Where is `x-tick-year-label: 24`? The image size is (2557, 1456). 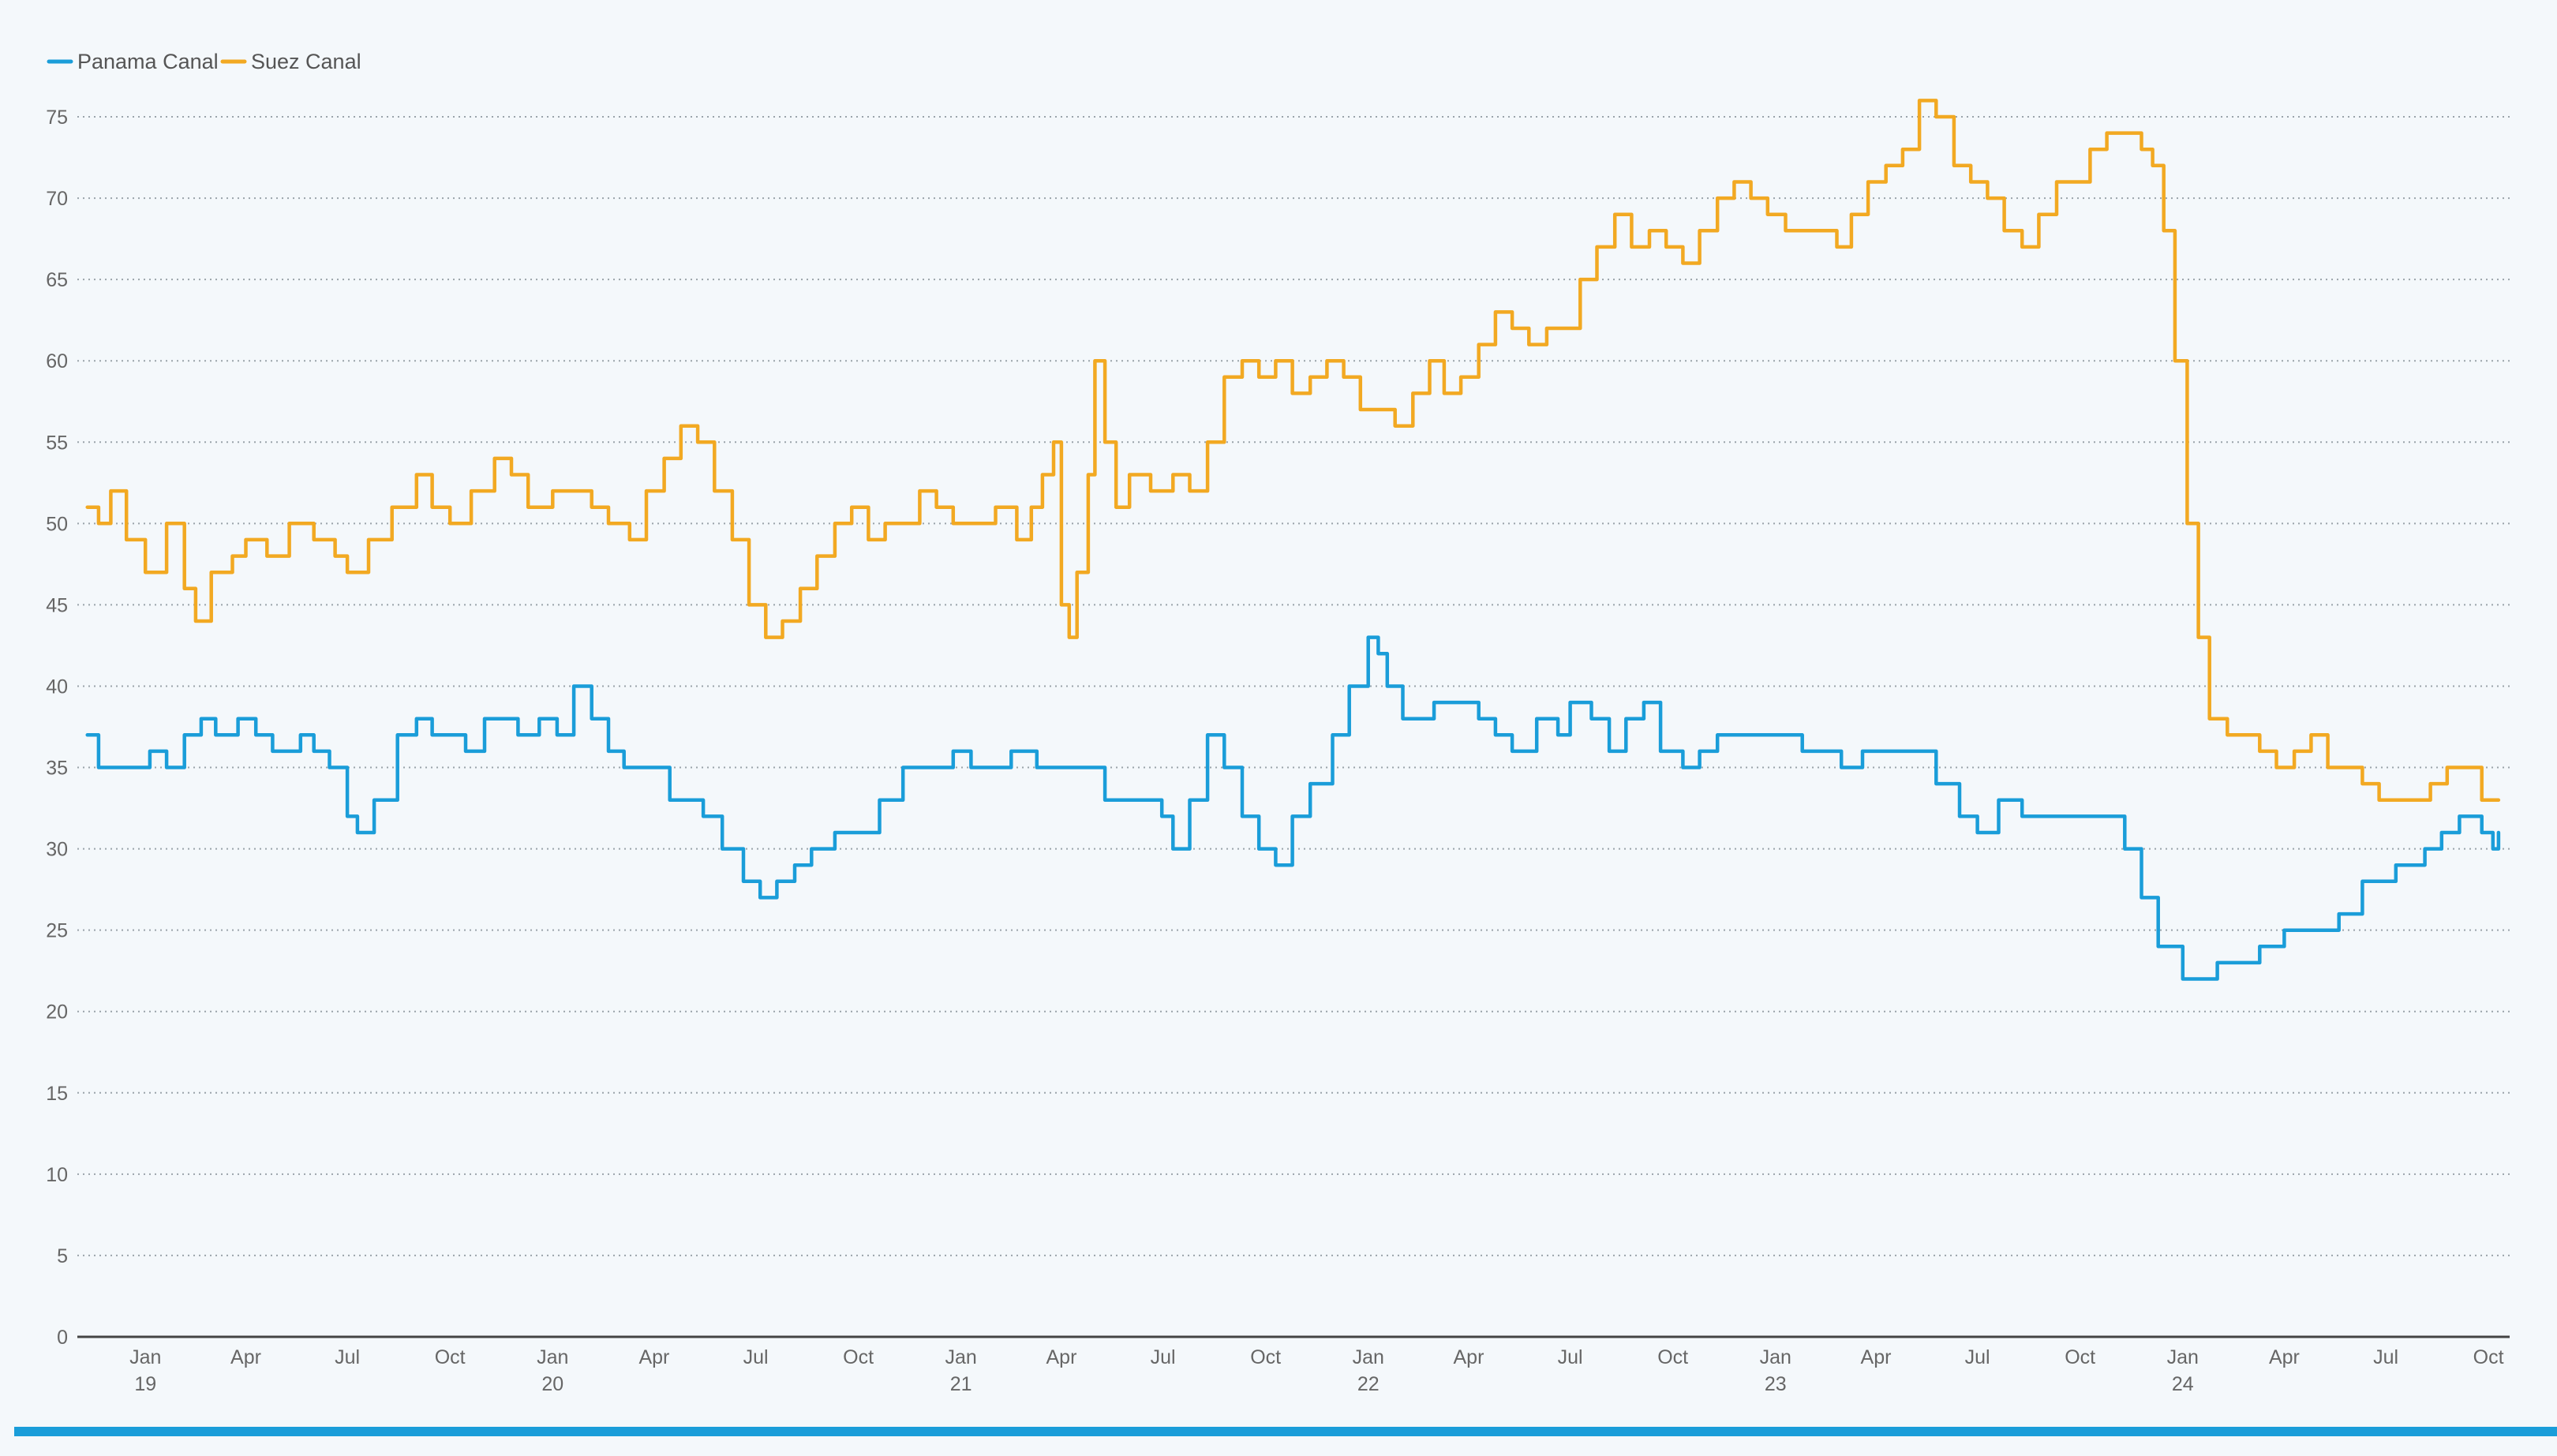
x-tick-year-label: 24 is located at coordinates (2183, 1384).